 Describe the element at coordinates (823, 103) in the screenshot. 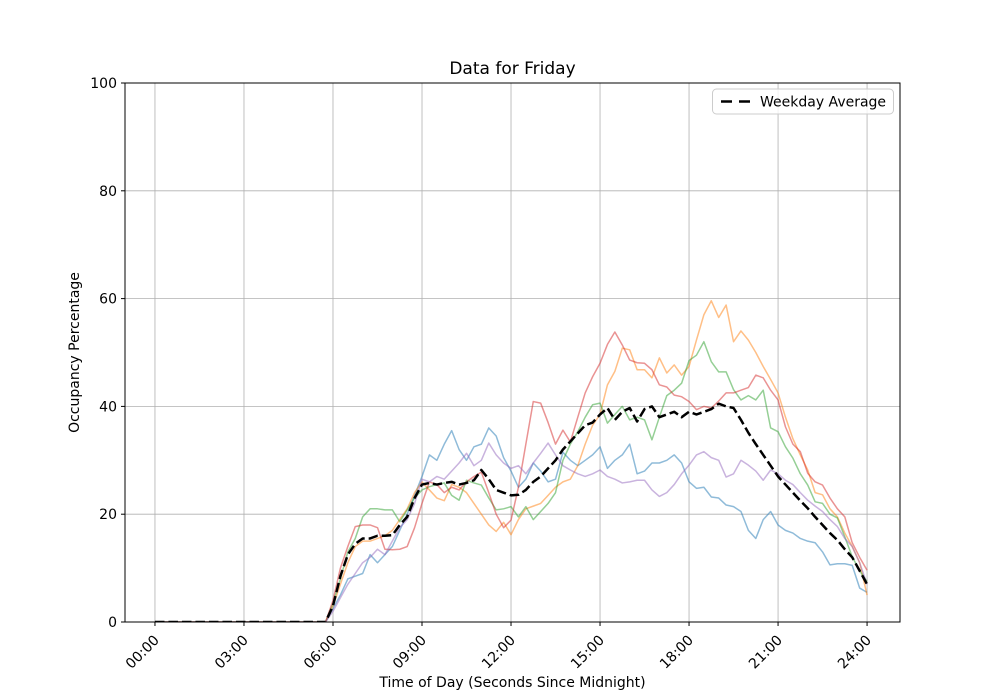

I see `legend-label: Weekday Average` at that location.